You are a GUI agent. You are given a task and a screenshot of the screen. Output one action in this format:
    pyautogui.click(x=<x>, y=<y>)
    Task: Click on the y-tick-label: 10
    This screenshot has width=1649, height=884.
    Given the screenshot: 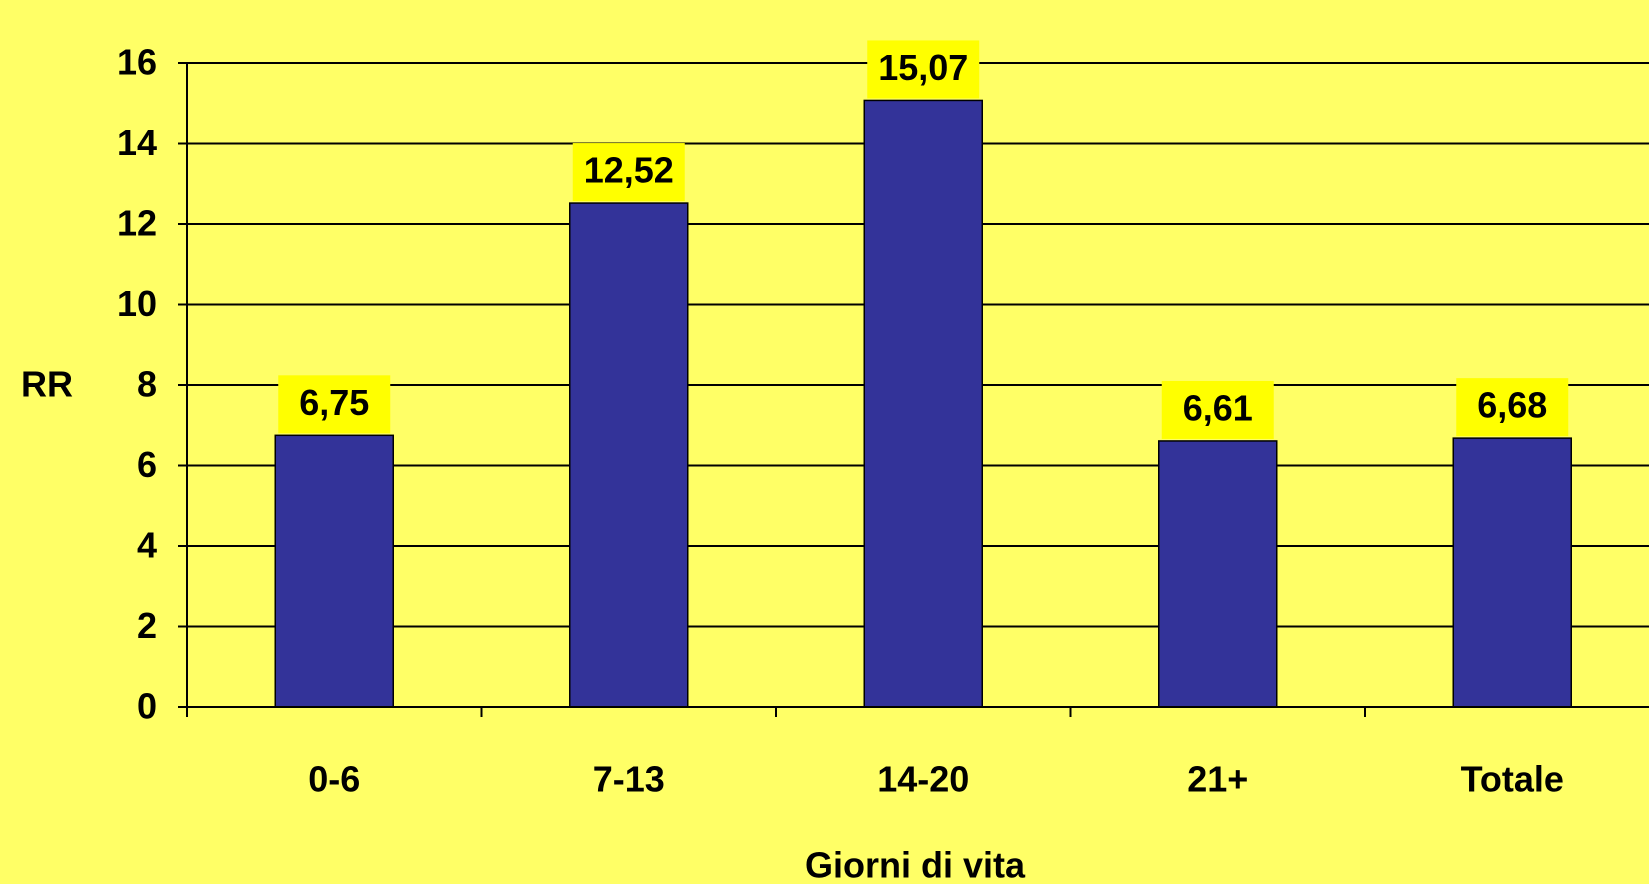 What is the action you would take?
    pyautogui.click(x=137, y=303)
    